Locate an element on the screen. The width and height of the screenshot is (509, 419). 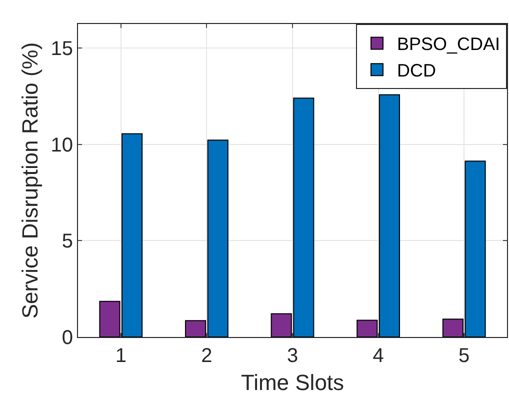
x-tick-label: 5 is located at coordinates (464, 356).